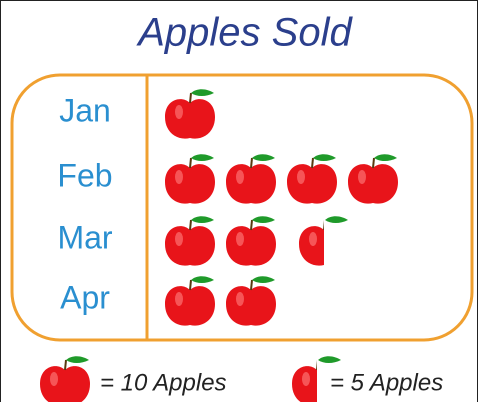 The image size is (478, 402). Describe the element at coordinates (84, 237) in the screenshot. I see `category-label: Mar` at that location.